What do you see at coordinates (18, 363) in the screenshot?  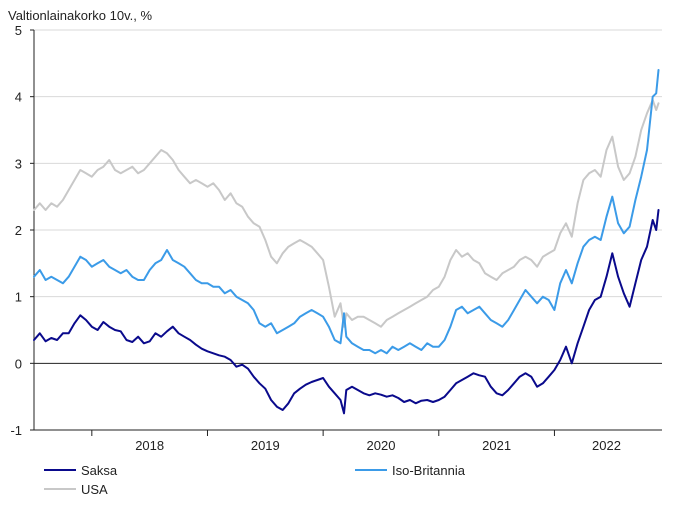 I see `y-tick-label: 0` at bounding box center [18, 363].